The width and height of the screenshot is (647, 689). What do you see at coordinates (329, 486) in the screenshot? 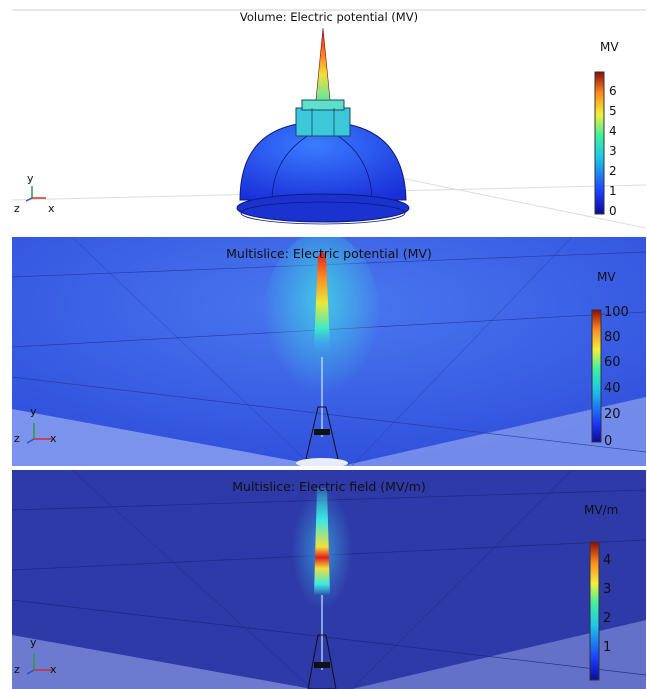
I see `panel-title: Multislice: Electric field (MV/m)` at bounding box center [329, 486].